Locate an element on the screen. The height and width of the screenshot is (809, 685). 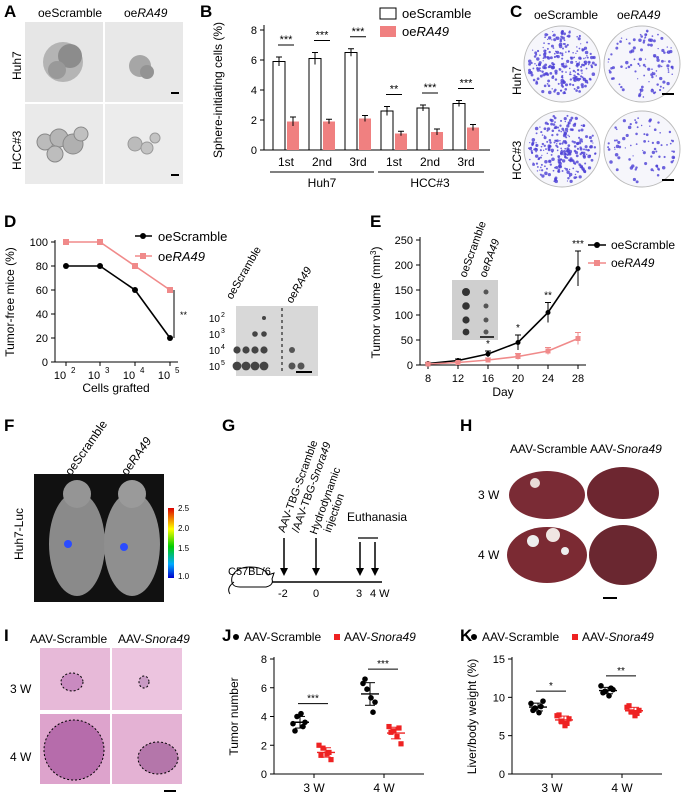
b-ytick-label: 6 is located at coordinates (254, 61).